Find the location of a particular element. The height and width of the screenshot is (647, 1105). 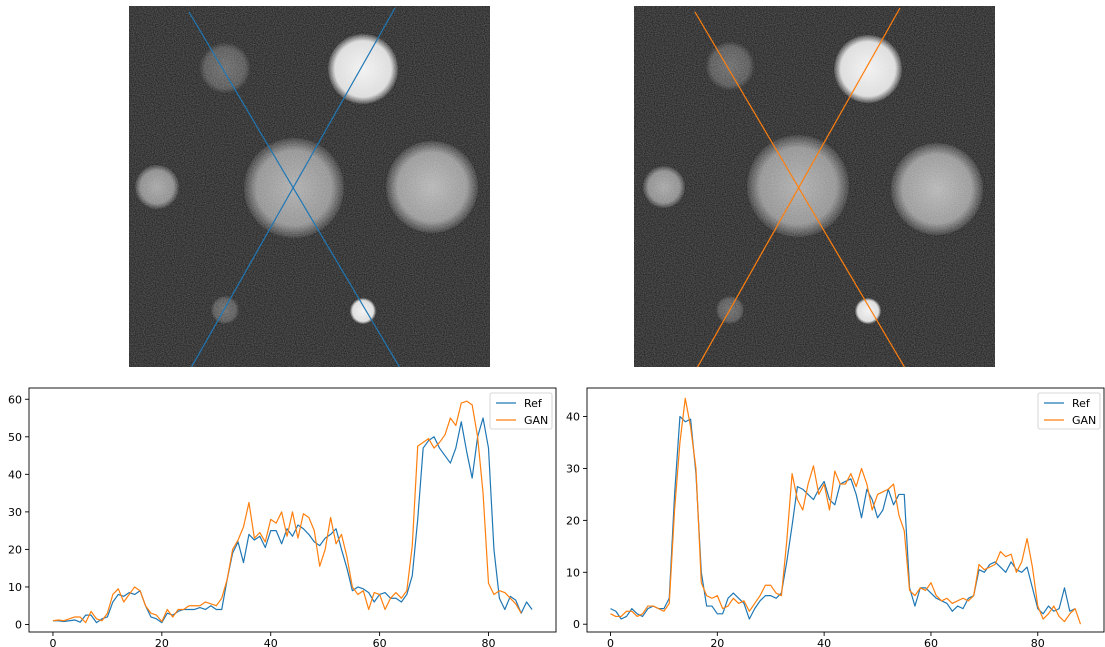

series-line-gan is located at coordinates (287, 512).